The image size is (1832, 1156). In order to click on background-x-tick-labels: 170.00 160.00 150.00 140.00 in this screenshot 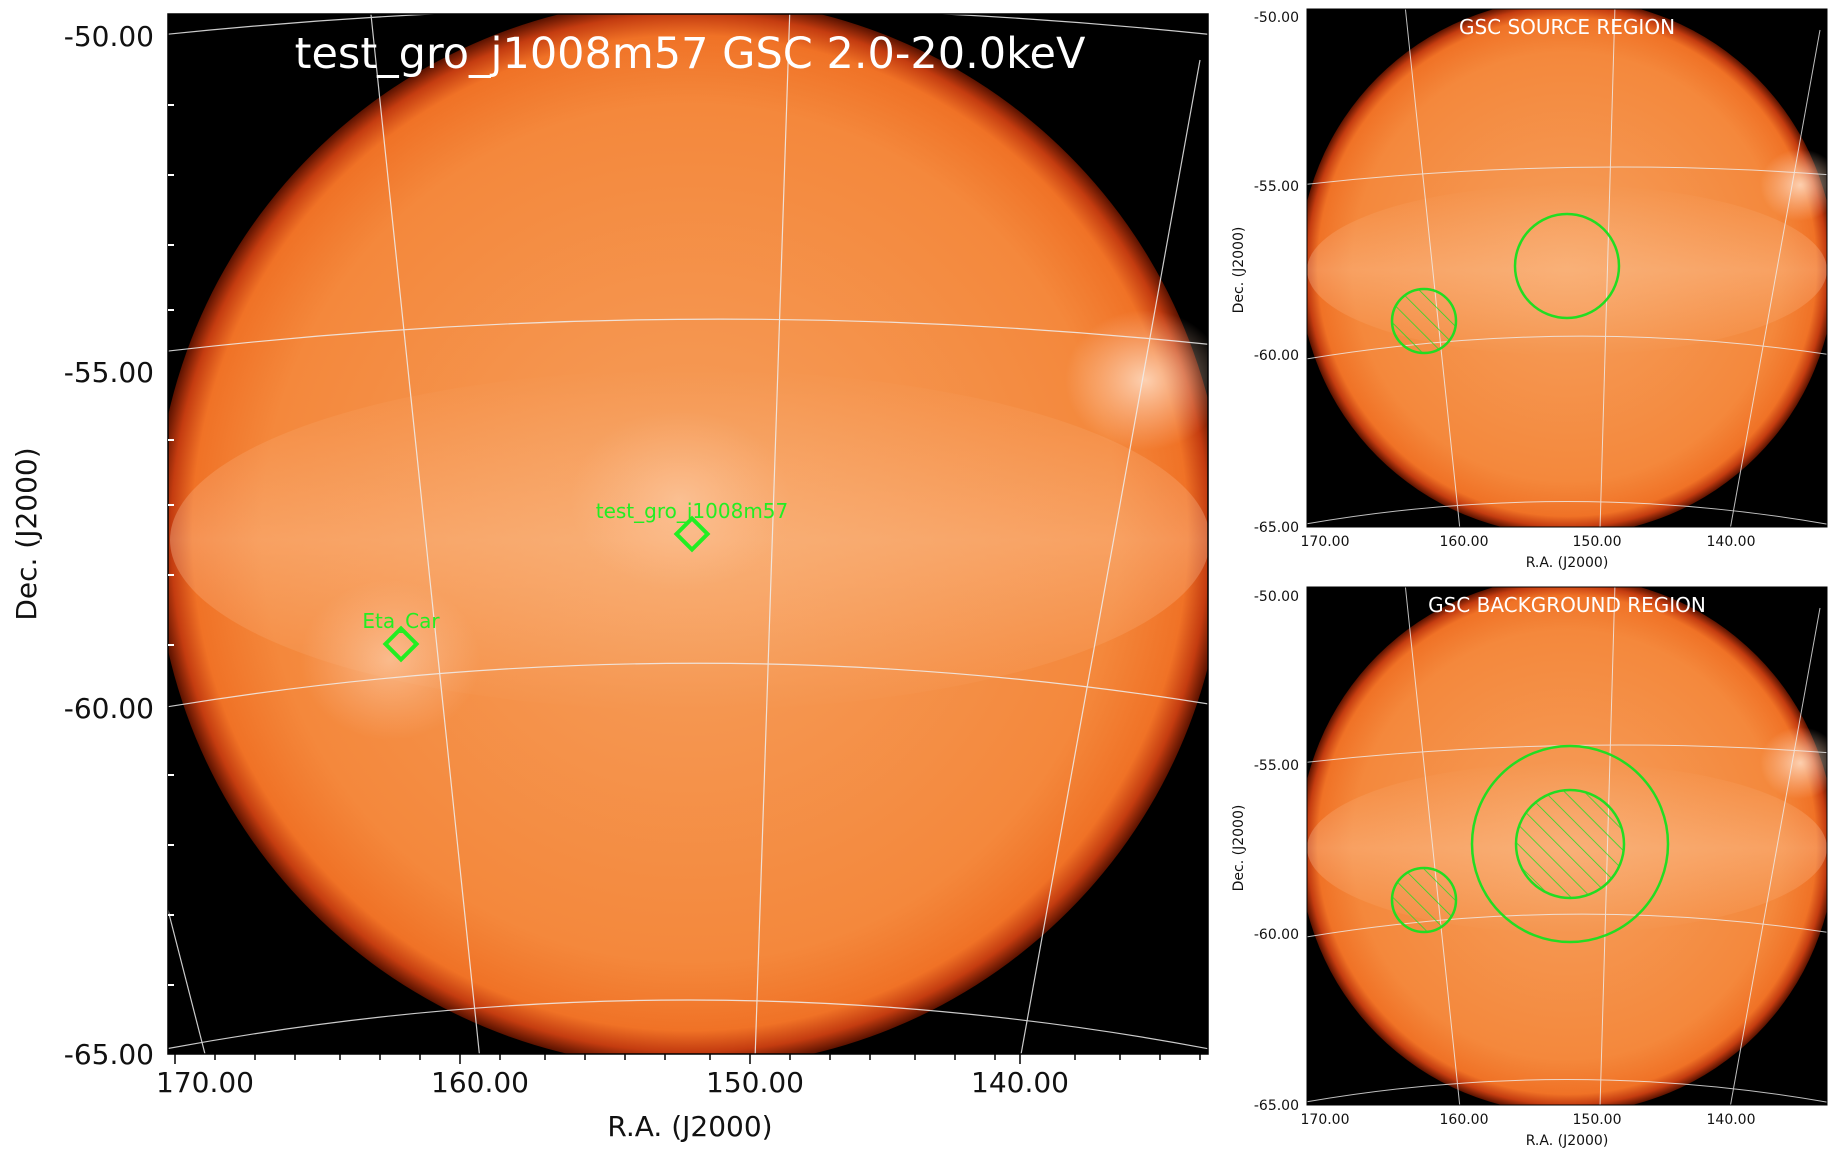, I will do `click(1528, 1120)`.